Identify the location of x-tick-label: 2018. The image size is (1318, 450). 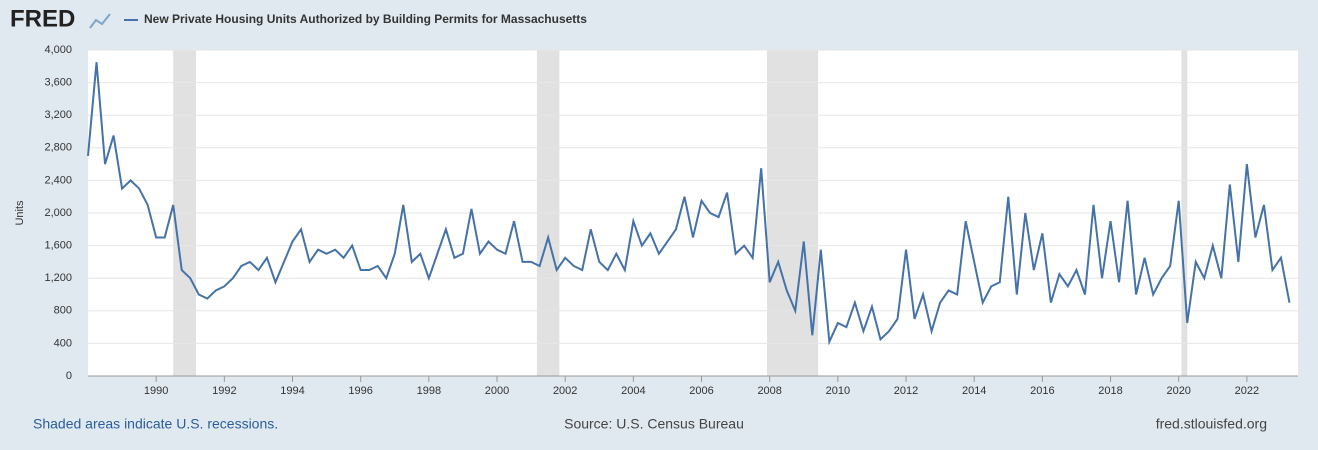
(1110, 391).